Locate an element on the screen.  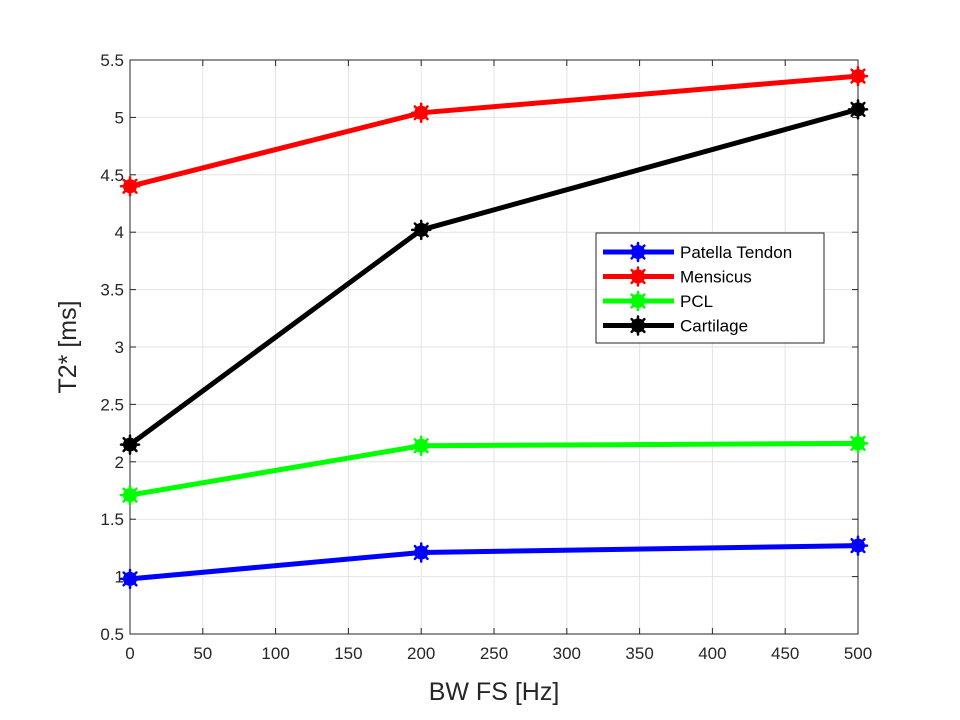
legend: Patella Tendon Mensicus PCL Cartilage is located at coordinates (710, 288).